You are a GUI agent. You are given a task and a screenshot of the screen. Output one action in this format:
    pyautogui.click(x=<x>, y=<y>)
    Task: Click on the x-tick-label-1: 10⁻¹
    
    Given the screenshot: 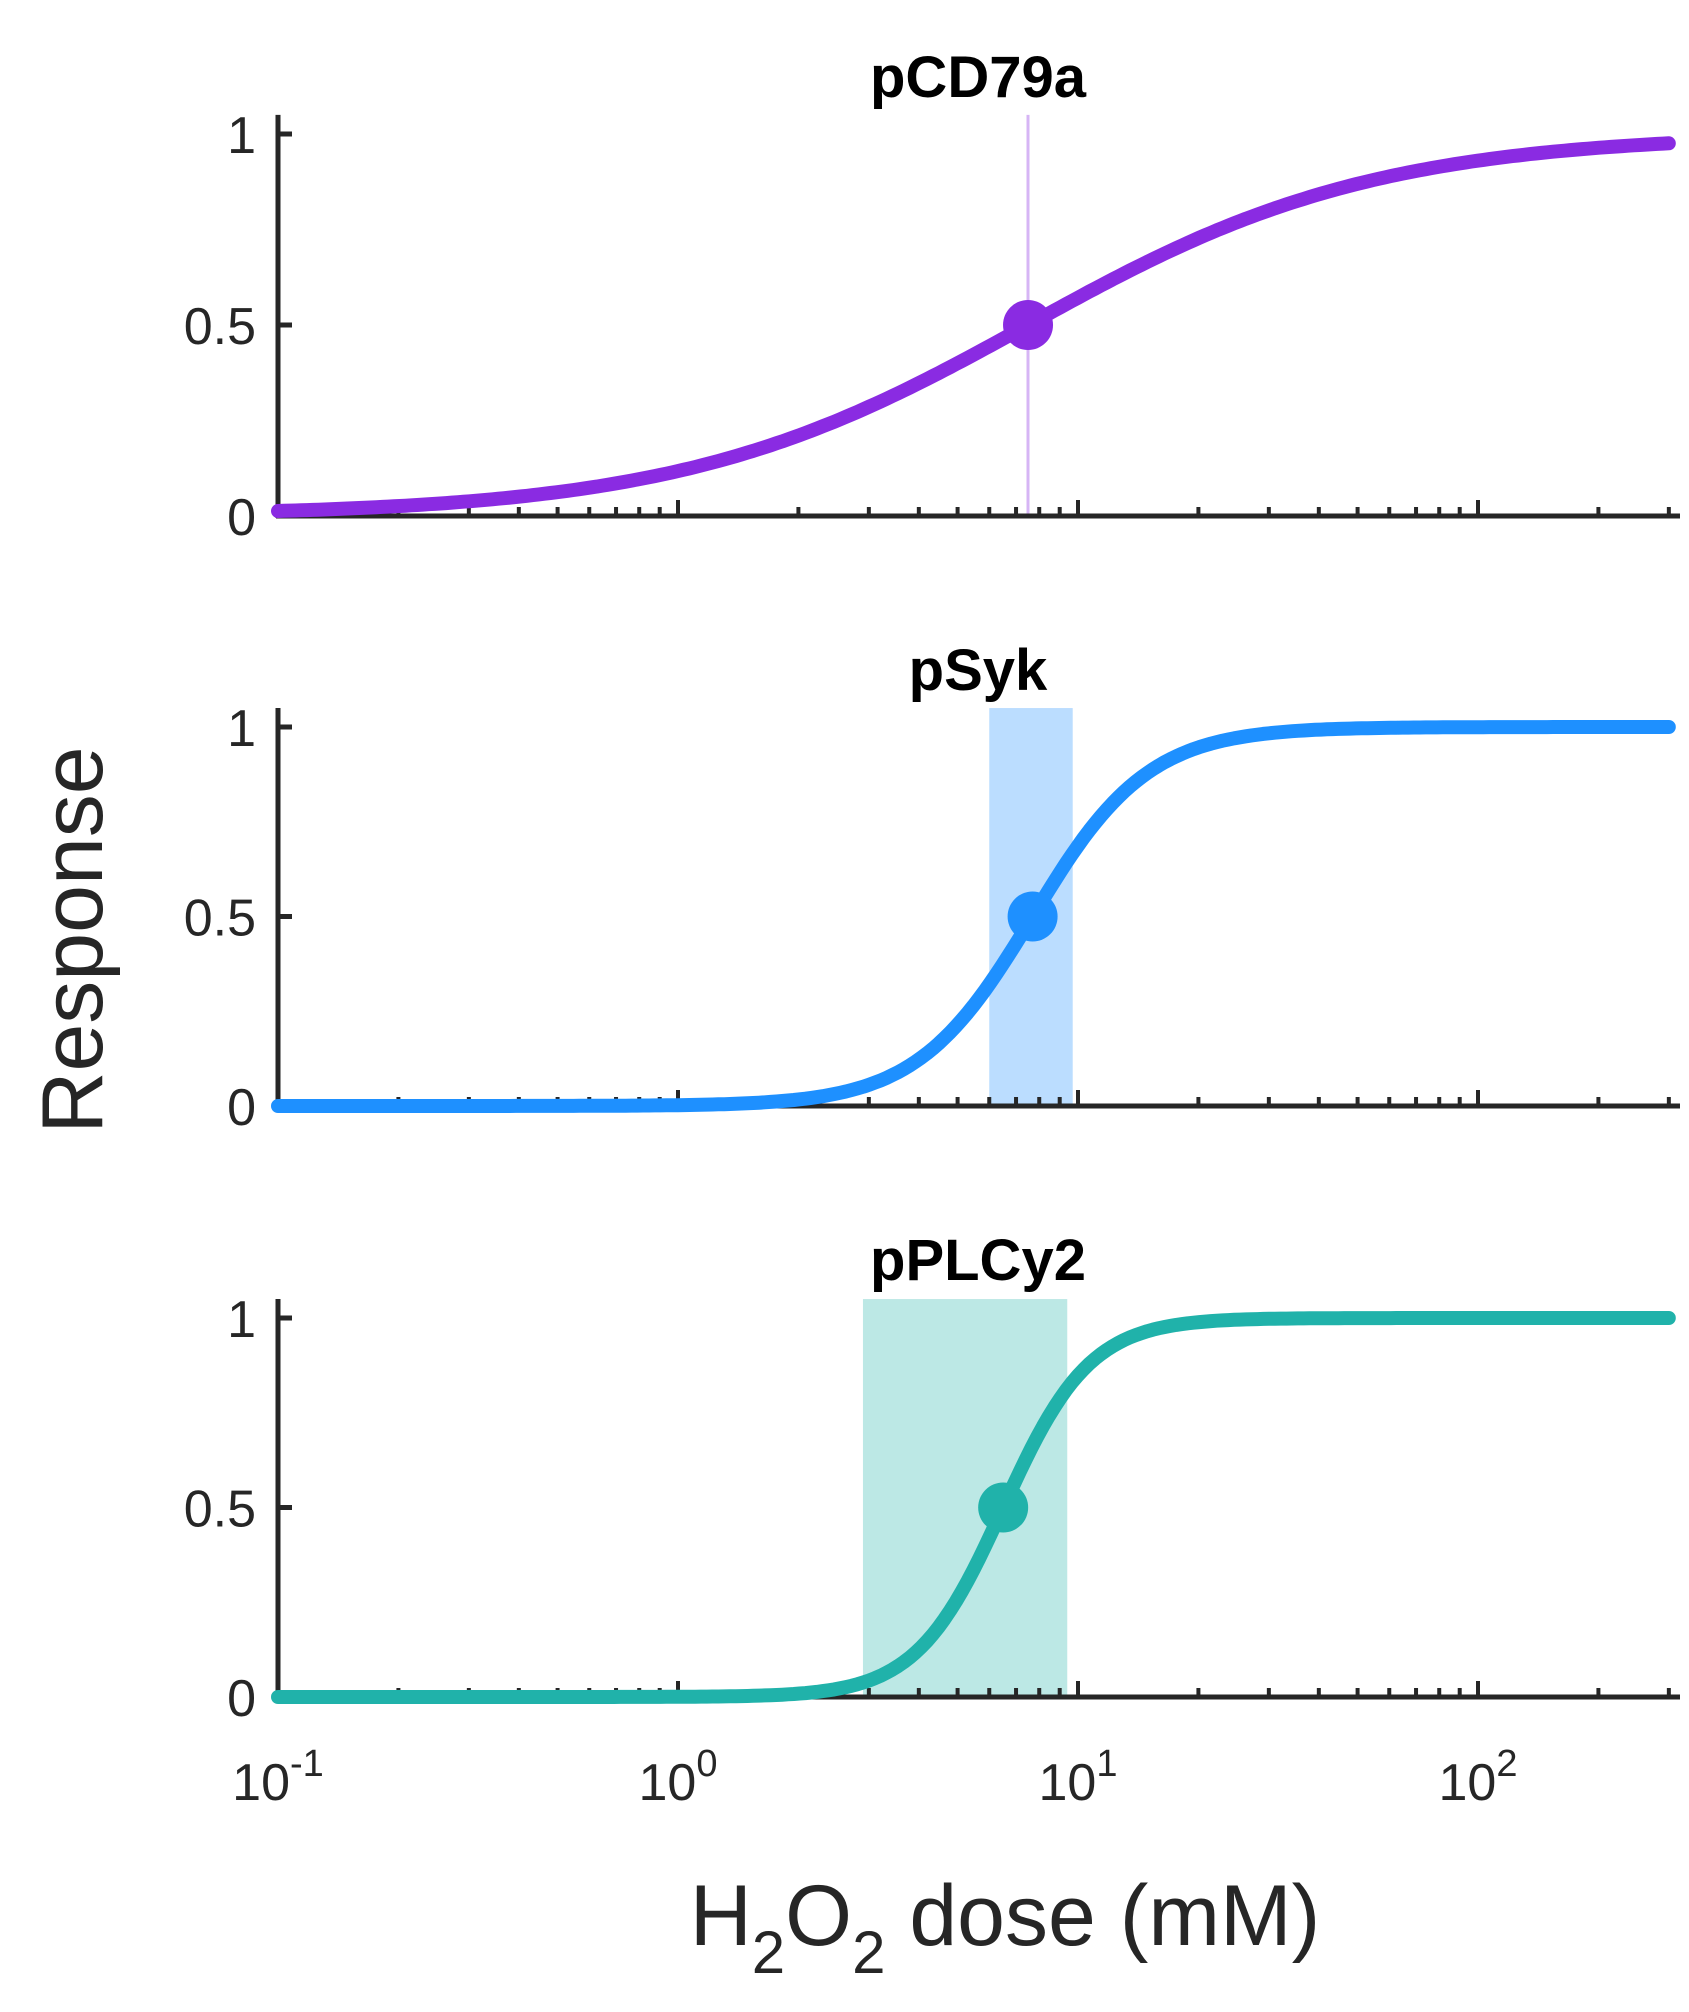 What is the action you would take?
    pyautogui.click(x=278, y=1777)
    